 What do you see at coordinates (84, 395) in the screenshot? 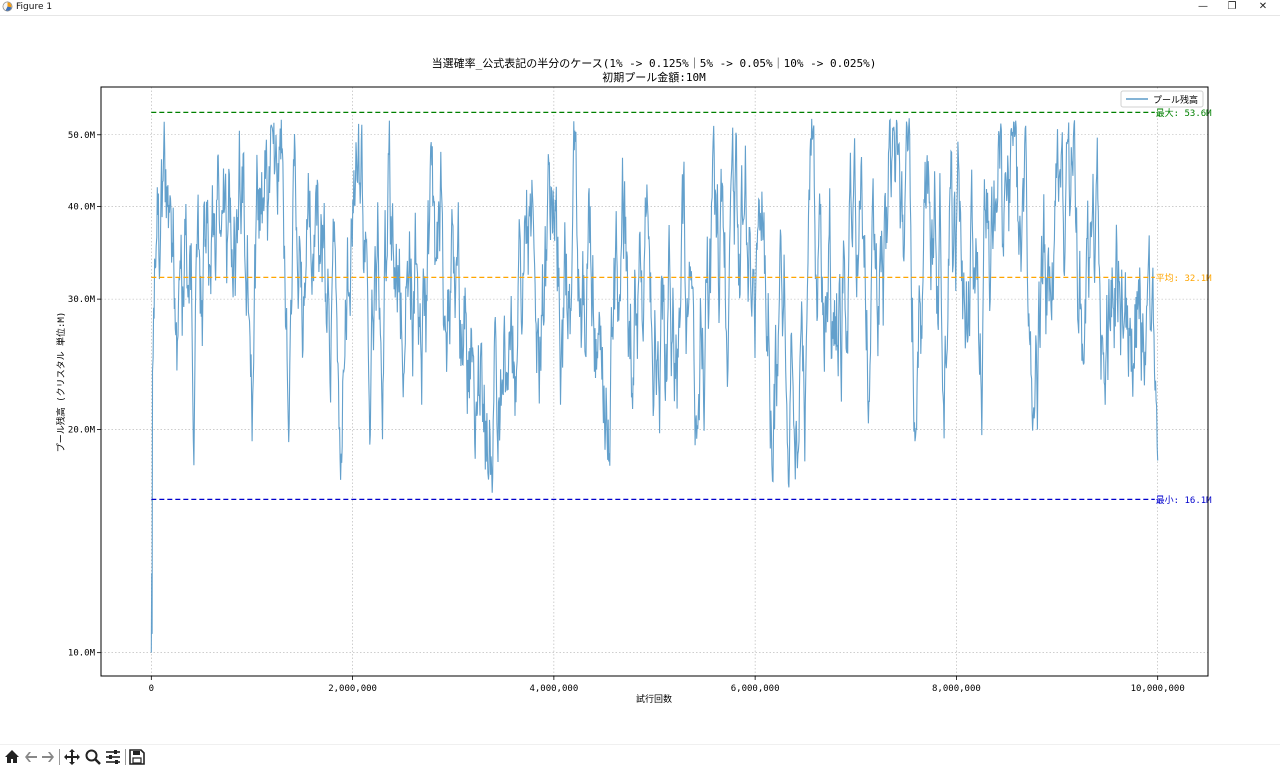
I see `y-axis-ticks: 10.0M 20.0M 30.0M 40.0M 50.0M` at bounding box center [84, 395].